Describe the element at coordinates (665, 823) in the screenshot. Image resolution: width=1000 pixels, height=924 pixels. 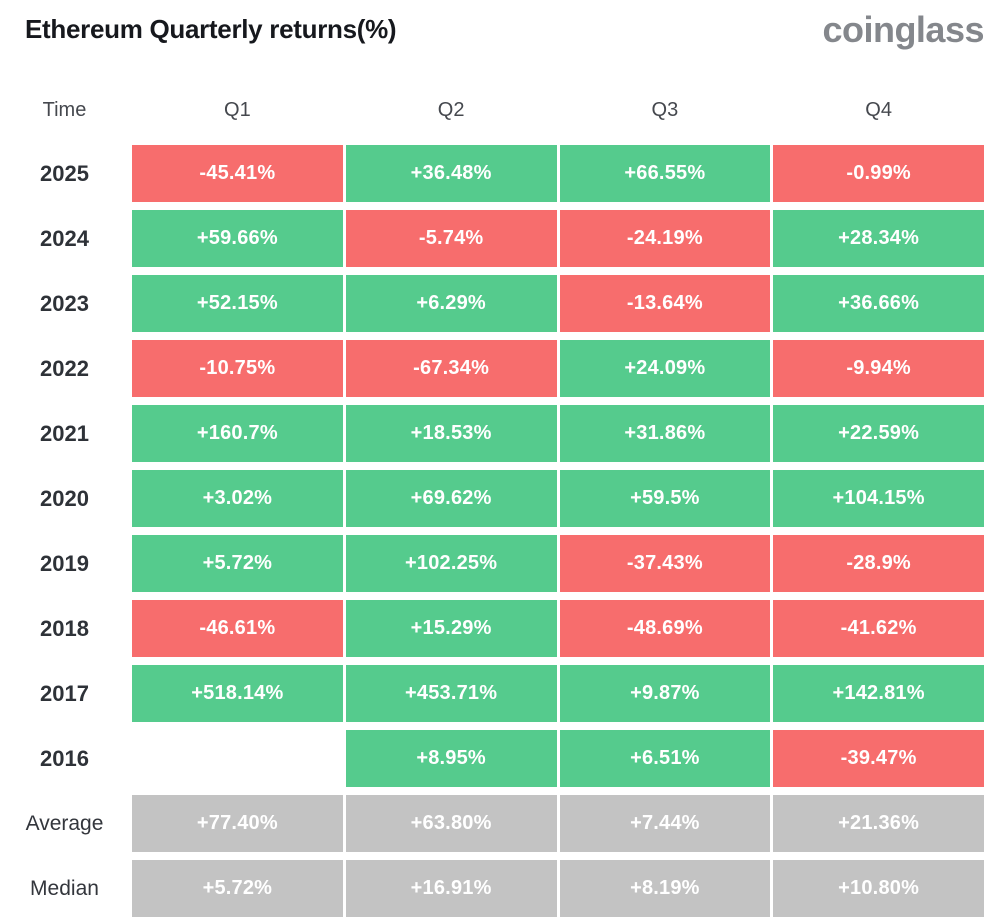
I see `return-cell: +7.44%` at that location.